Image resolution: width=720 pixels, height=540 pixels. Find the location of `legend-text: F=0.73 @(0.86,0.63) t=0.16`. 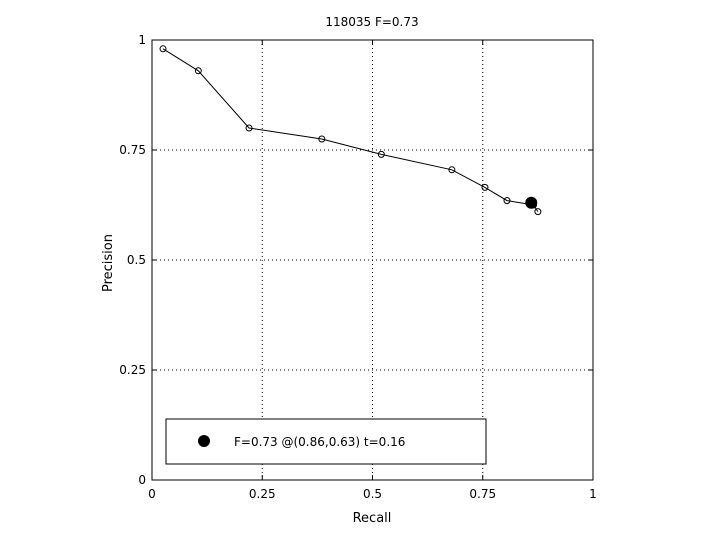

legend-text: F=0.73 @(0.86,0.63) t=0.16 is located at coordinates (319, 442).